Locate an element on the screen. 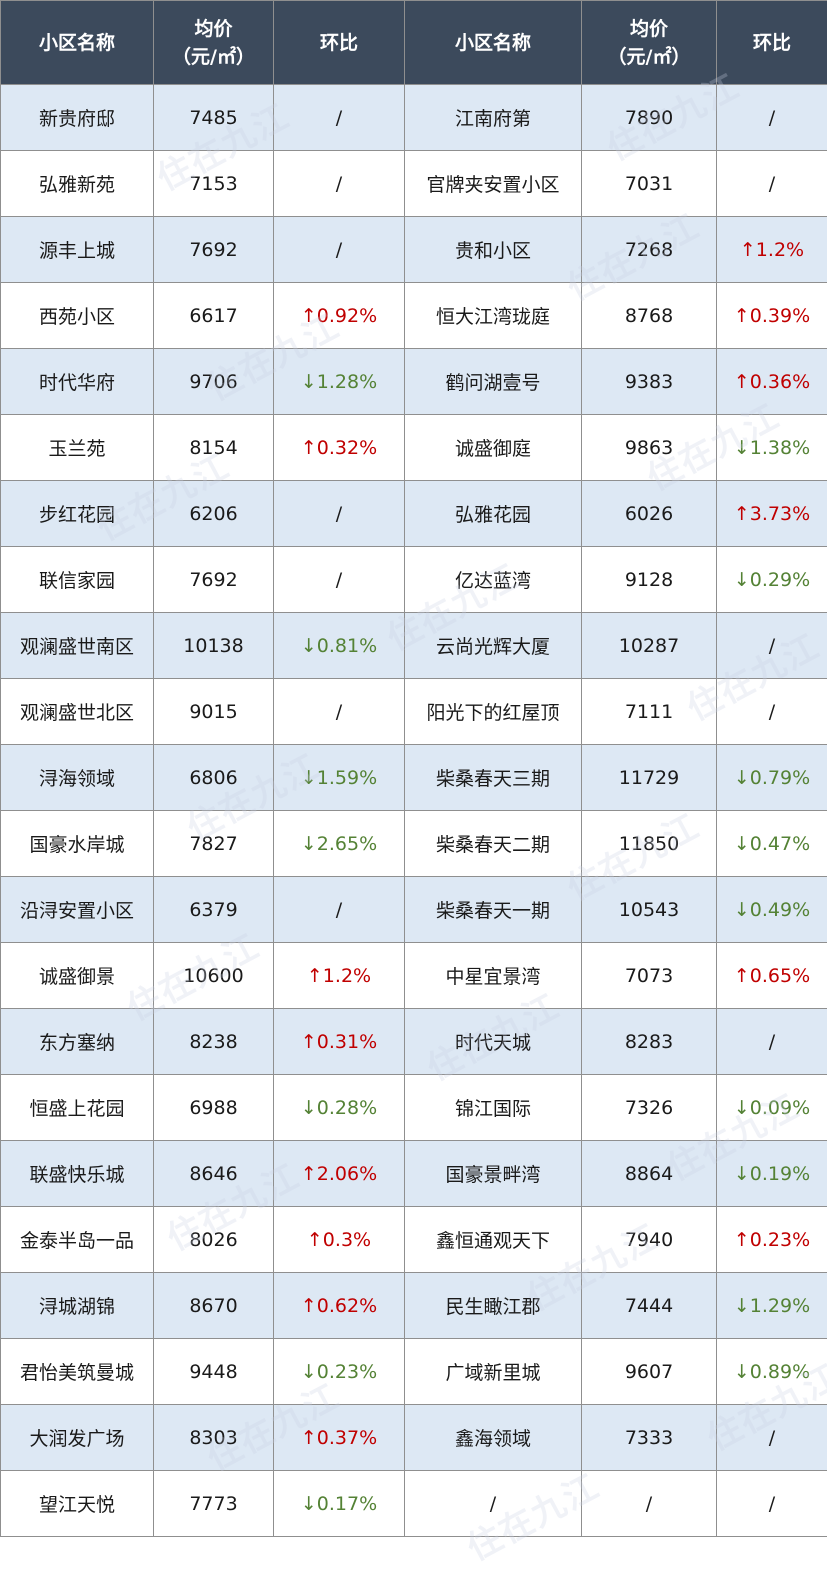 This screenshot has width=827, height=1570. community-name-cell: 官牌夹安置小区 is located at coordinates (493, 184).